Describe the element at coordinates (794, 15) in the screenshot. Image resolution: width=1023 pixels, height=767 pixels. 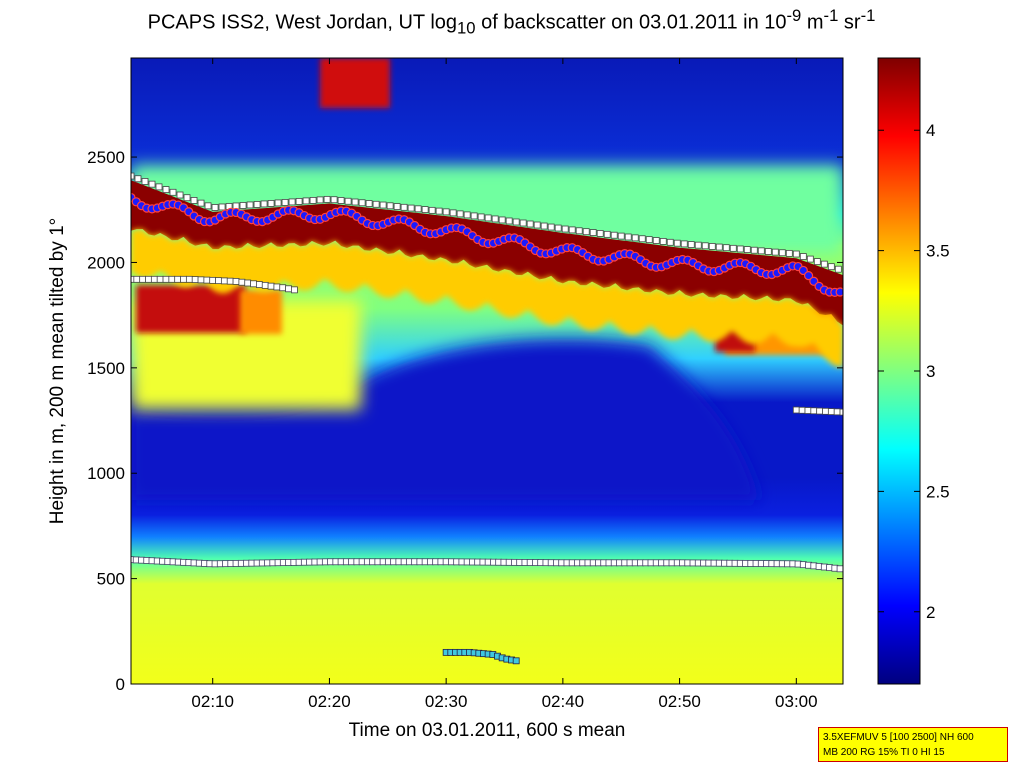
I see `title-superscript: -9` at that location.